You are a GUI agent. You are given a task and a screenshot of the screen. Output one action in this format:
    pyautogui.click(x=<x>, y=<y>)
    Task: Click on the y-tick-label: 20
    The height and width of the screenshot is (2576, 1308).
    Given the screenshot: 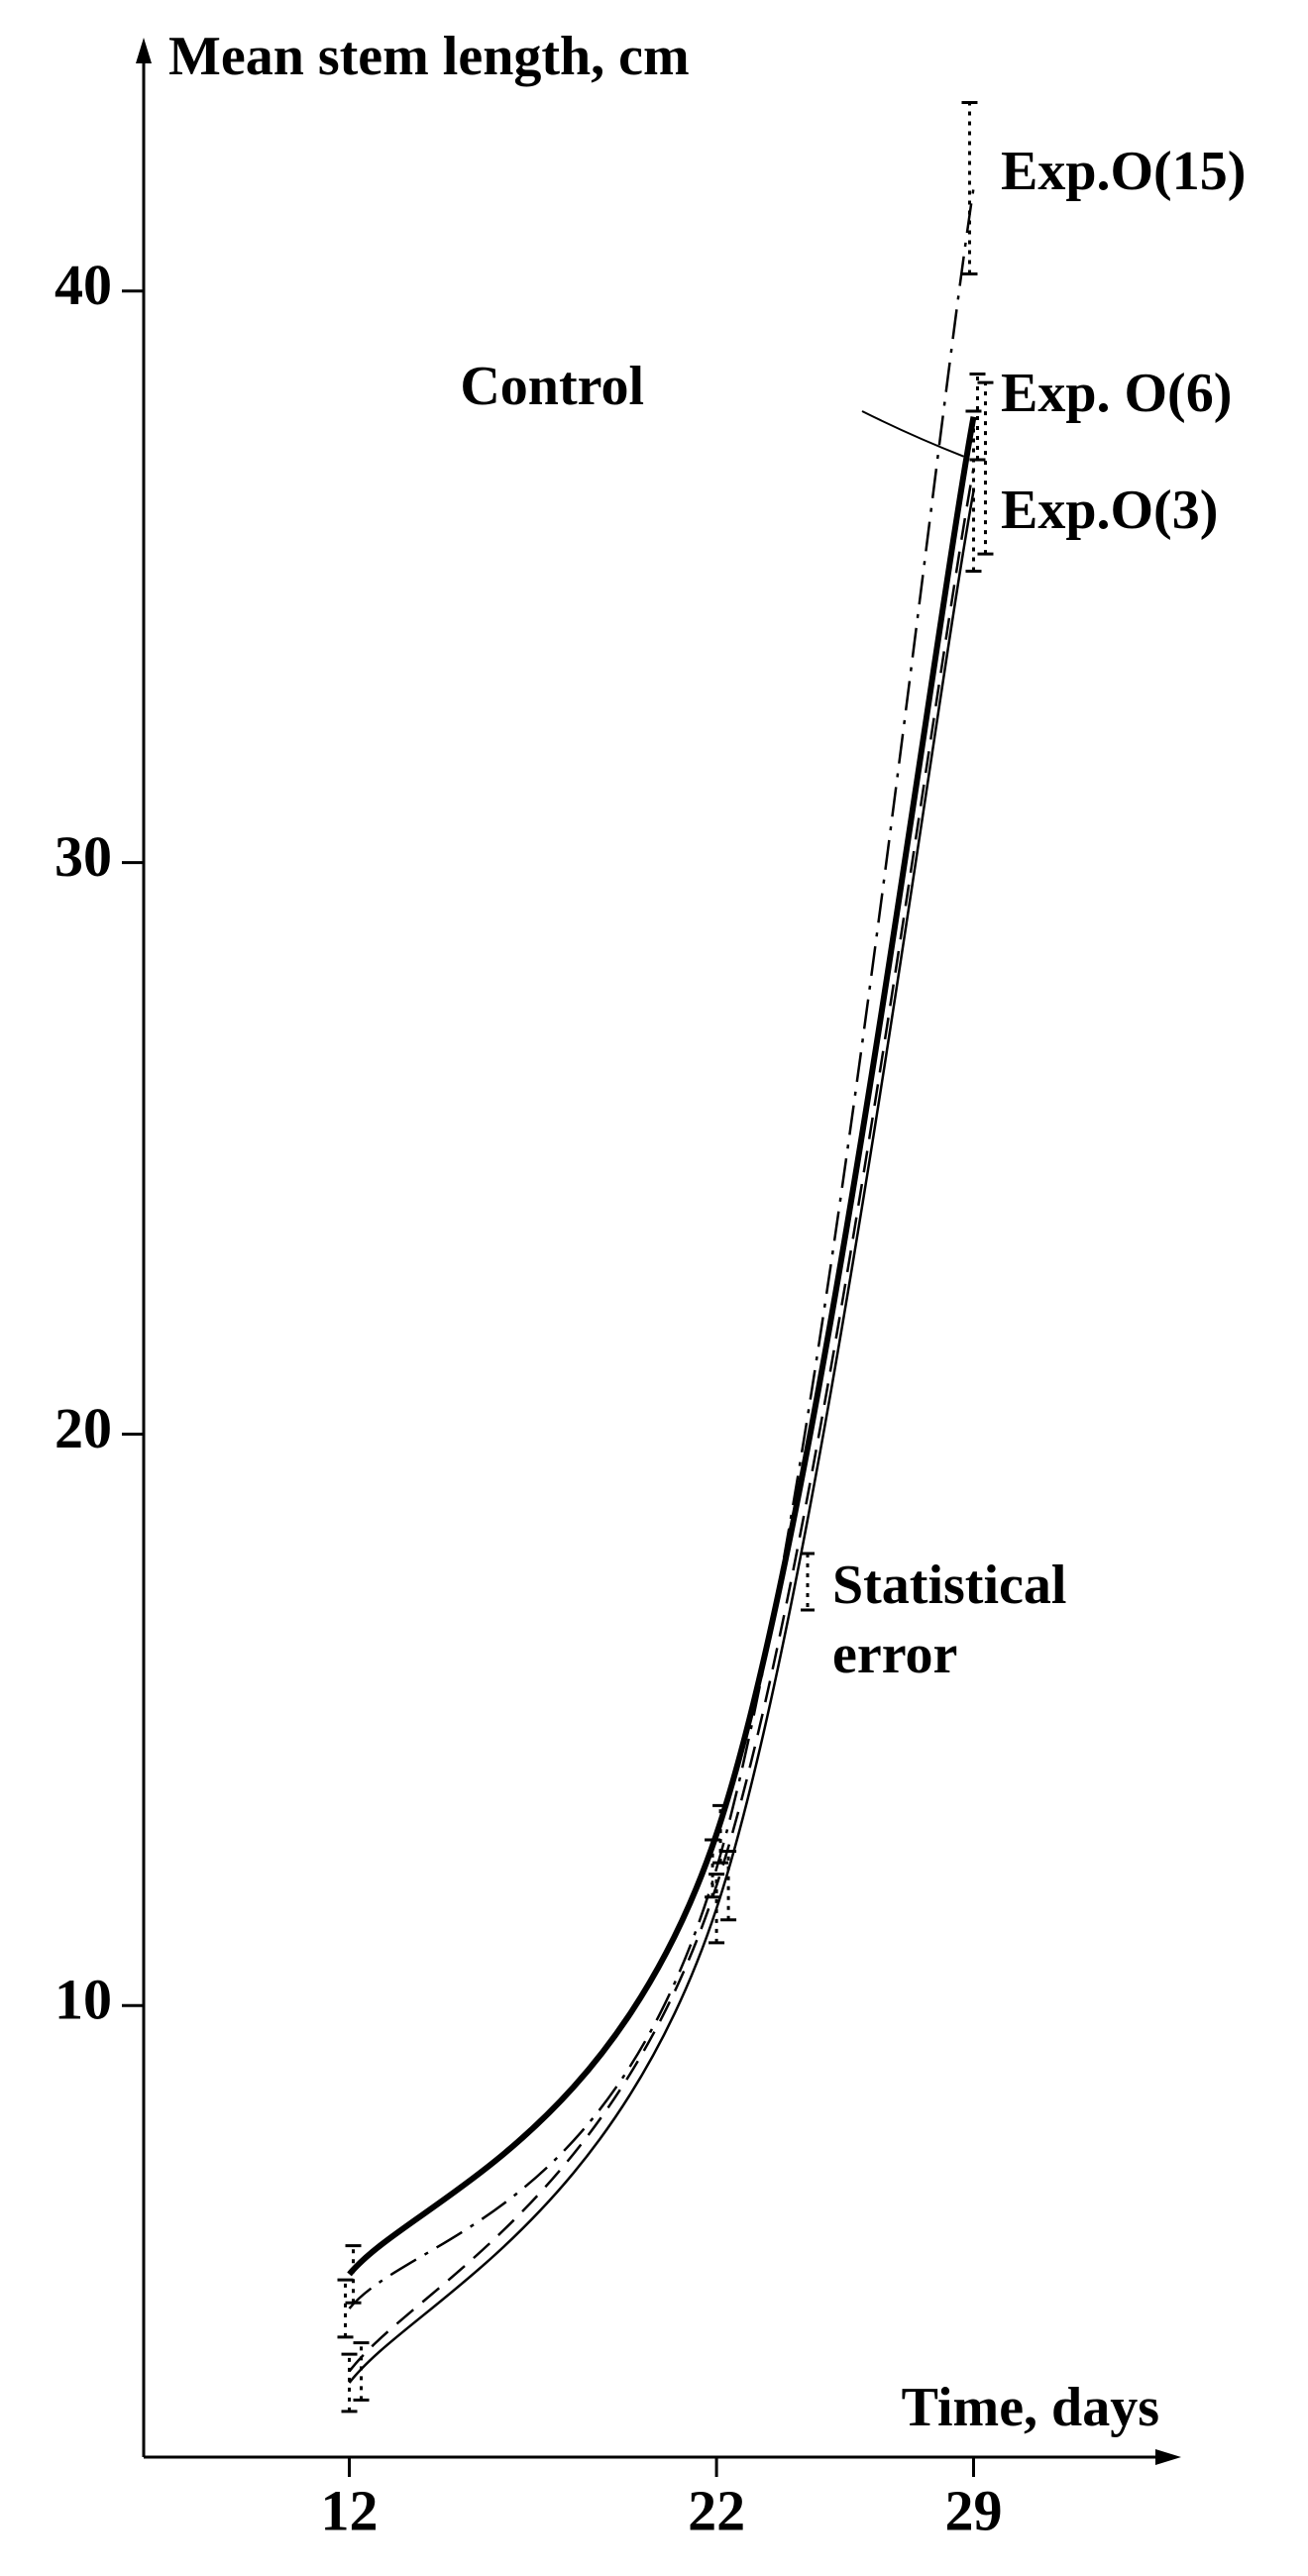 What is the action you would take?
    pyautogui.click(x=83, y=1428)
    